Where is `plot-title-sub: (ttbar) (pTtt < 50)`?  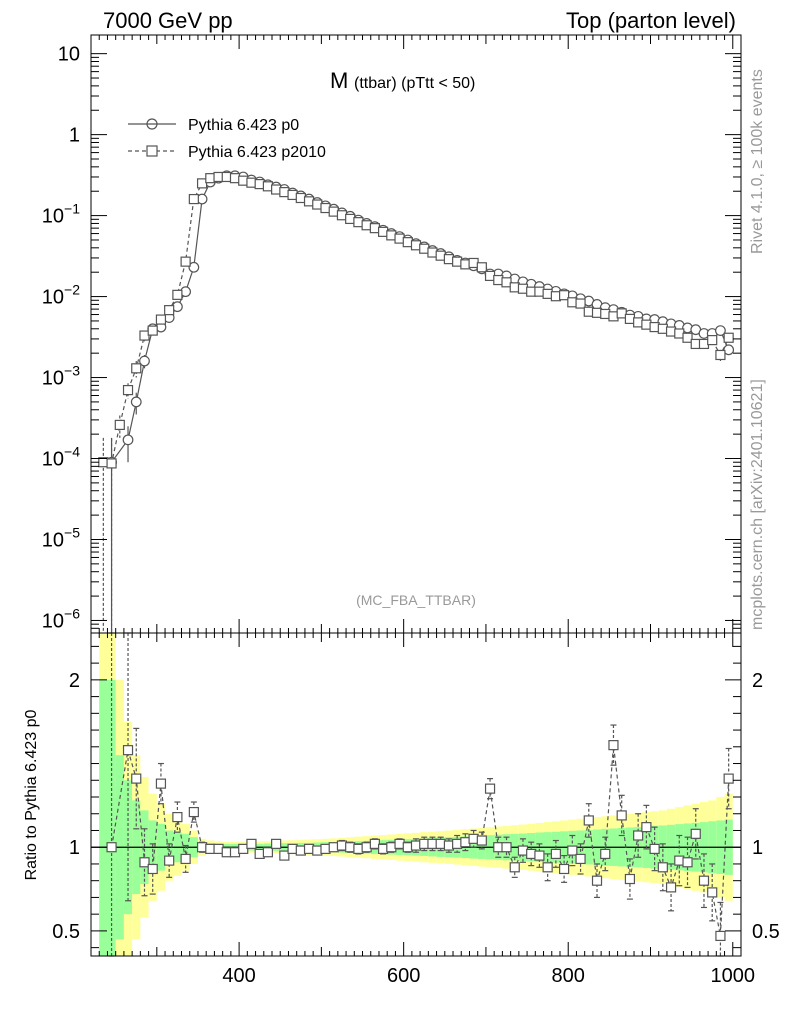
plot-title-sub: (ttbar) (pTtt < 50) is located at coordinates (414, 83).